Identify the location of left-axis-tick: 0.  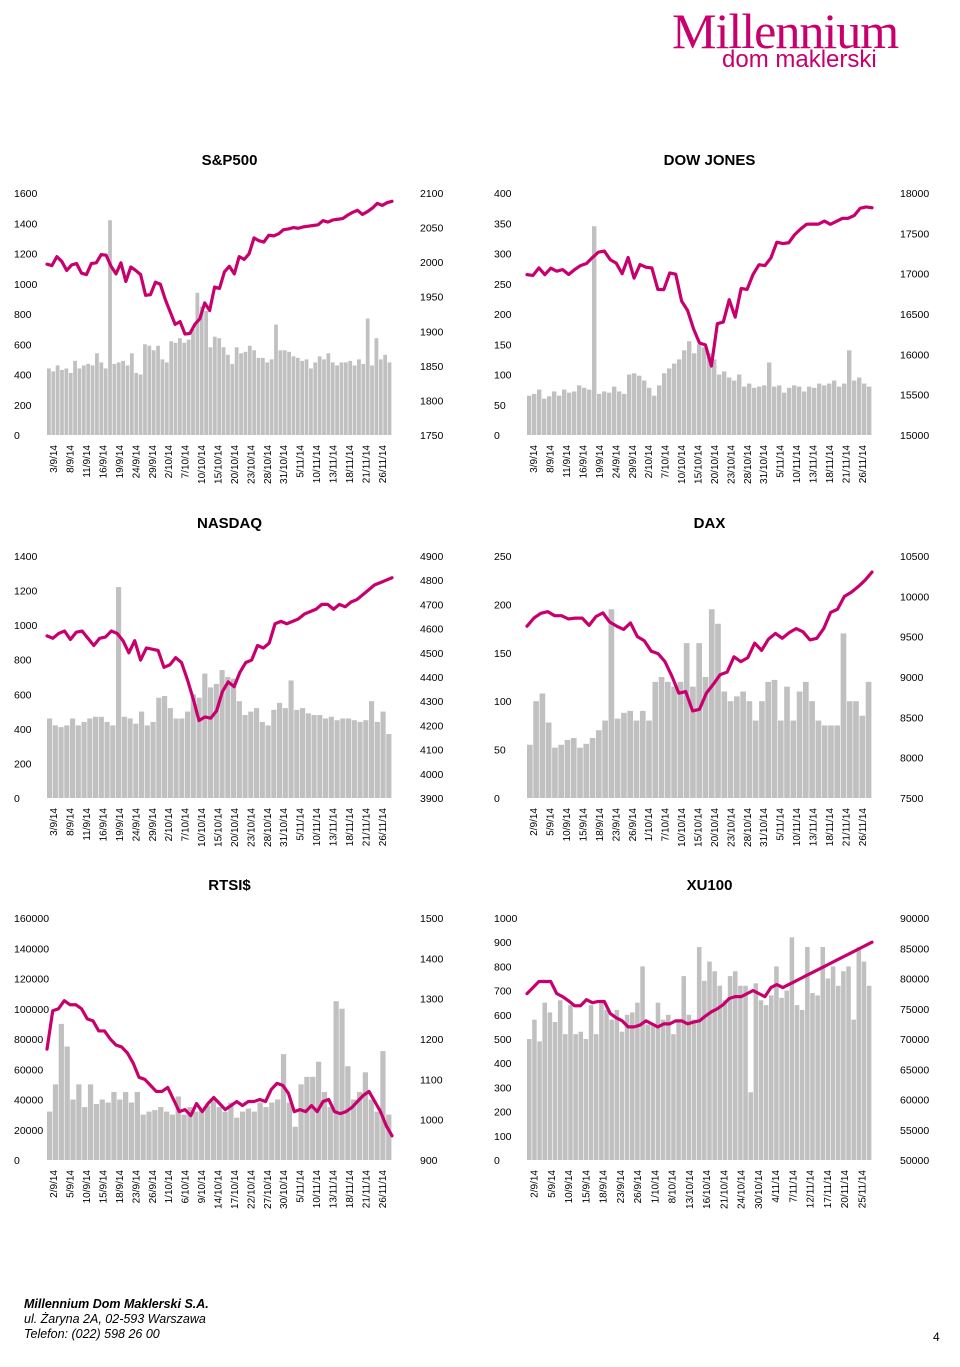
(17, 799).